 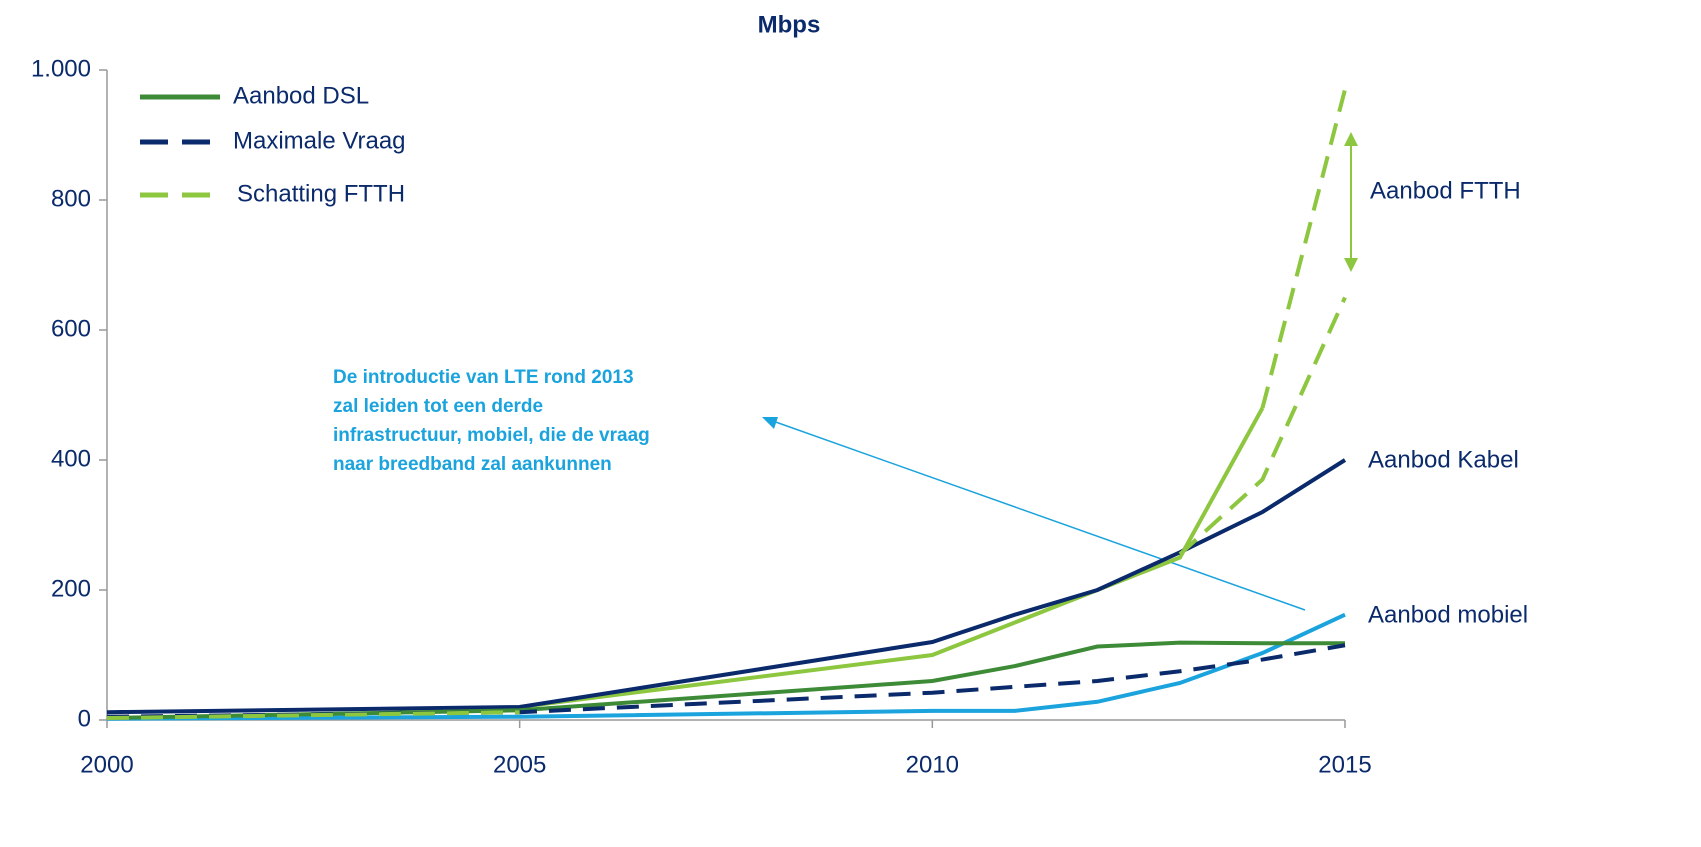 I want to click on y-tick-label: 400, so click(x=71, y=458).